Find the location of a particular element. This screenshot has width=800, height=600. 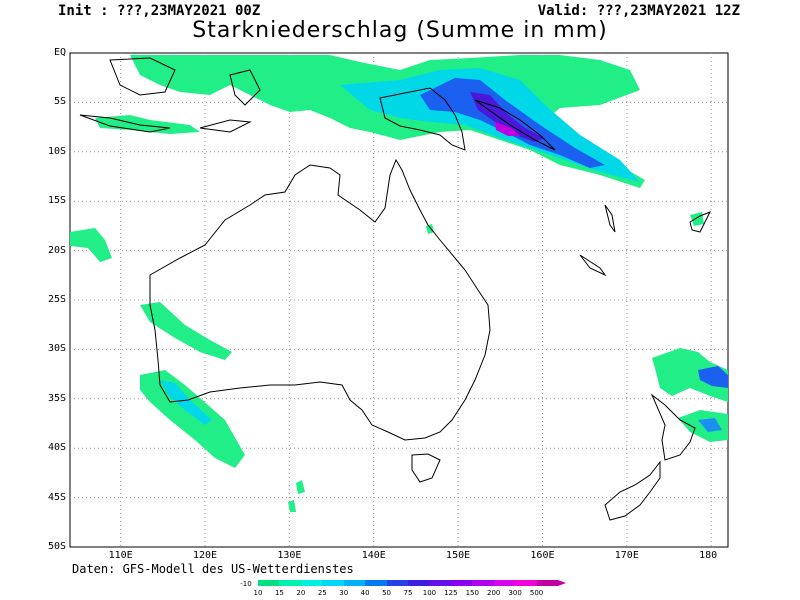

coastline-solomons is located at coordinates (515, 125).